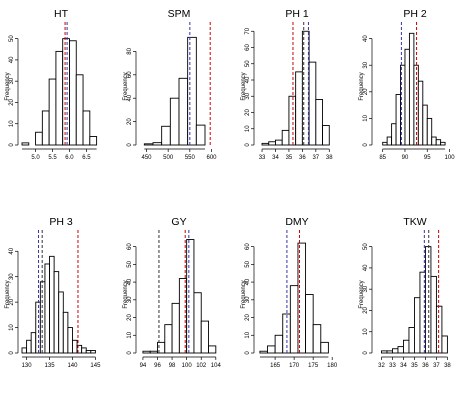  What do you see at coordinates (61, 222) in the screenshot?
I see `chart-title: PH 3` at bounding box center [61, 222].